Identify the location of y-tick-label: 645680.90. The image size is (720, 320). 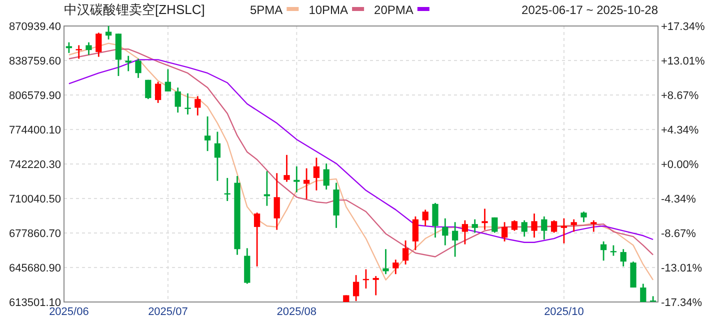
(35, 268).